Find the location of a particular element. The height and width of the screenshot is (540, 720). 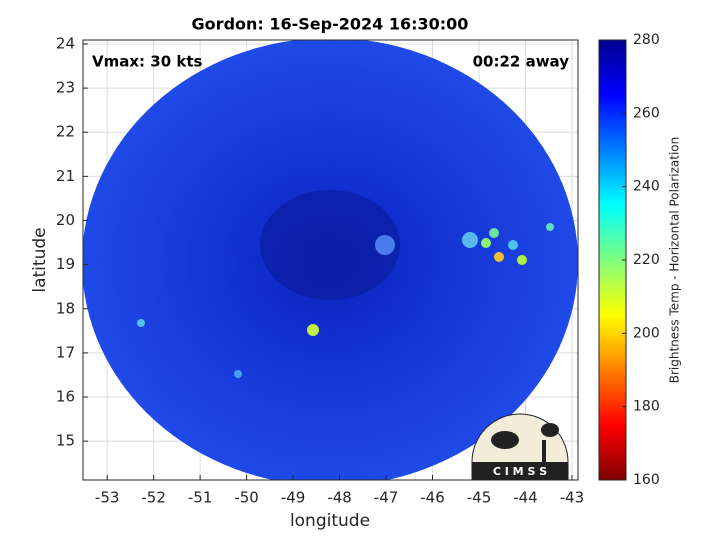

x-tick-label: -51 is located at coordinates (200, 498).